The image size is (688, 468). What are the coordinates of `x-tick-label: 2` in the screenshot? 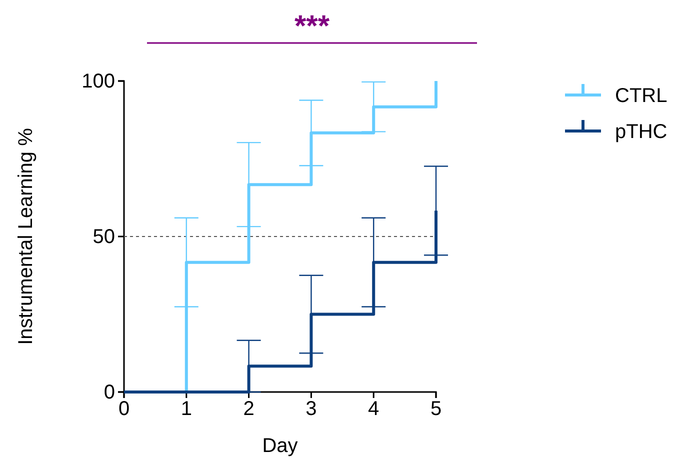 It's located at (248, 409).